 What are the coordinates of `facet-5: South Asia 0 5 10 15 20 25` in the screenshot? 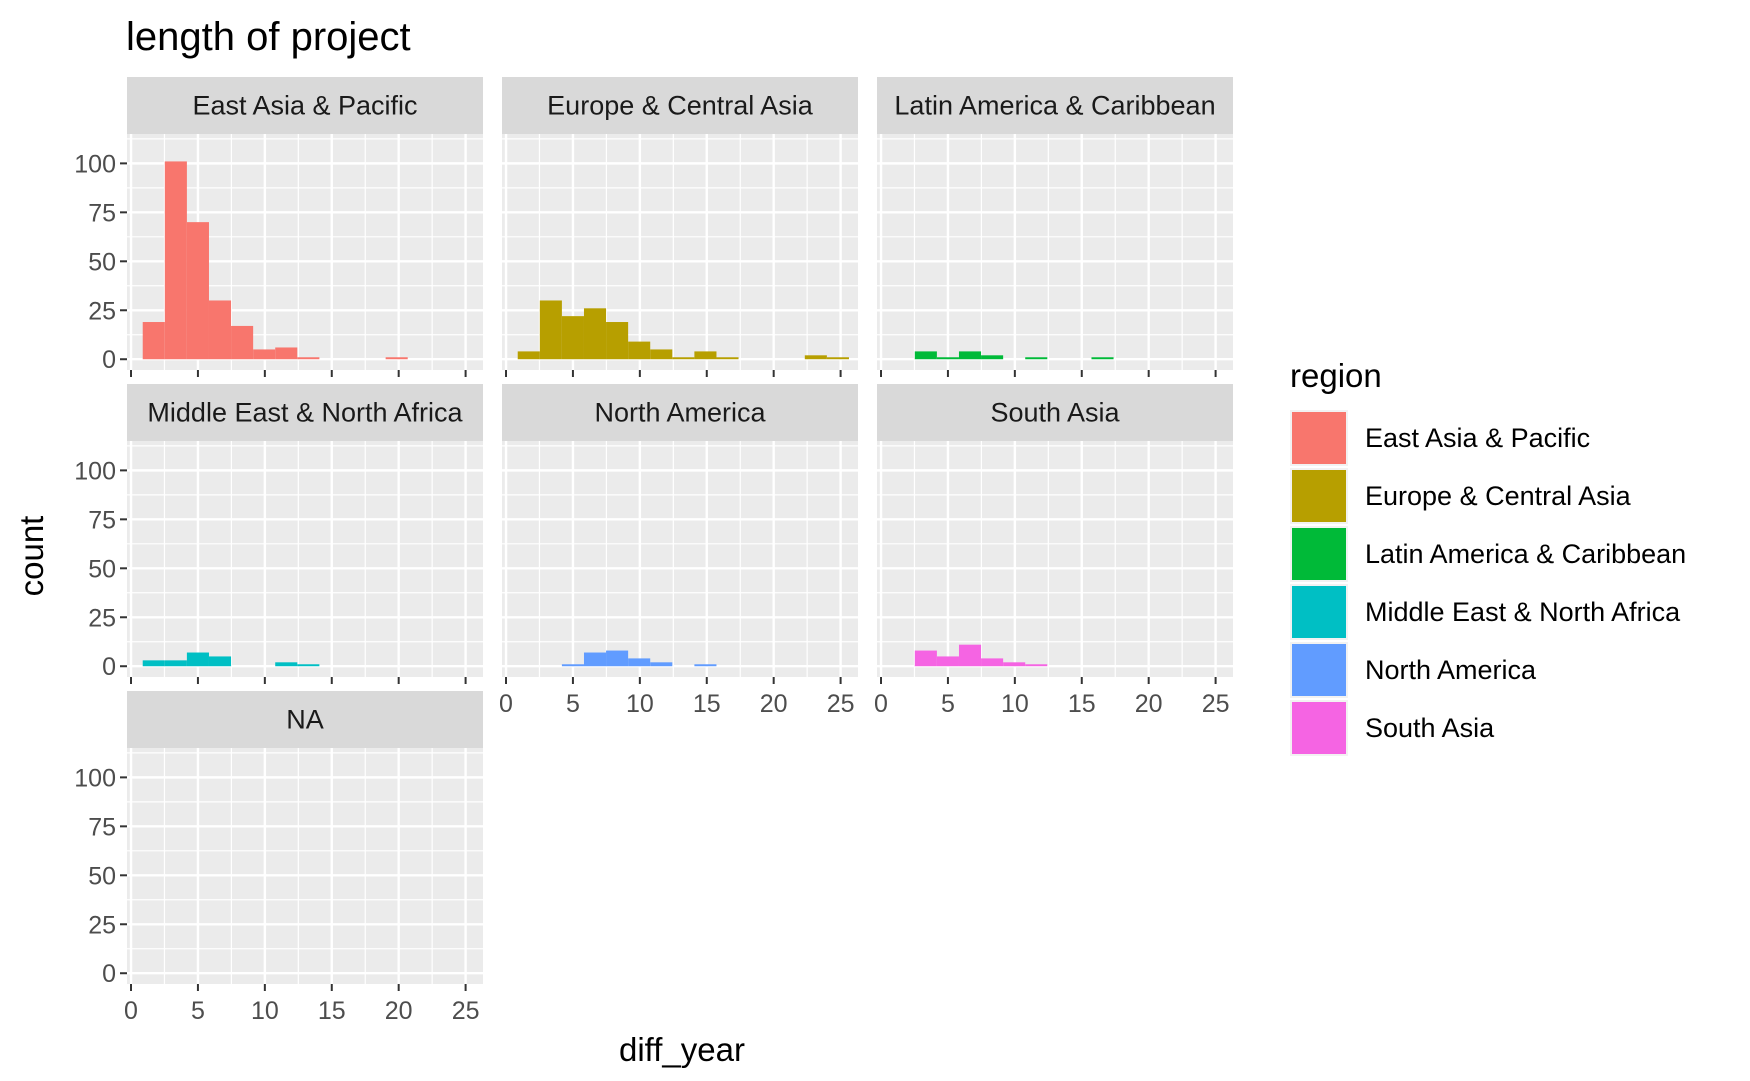 It's located at (1053, 551).